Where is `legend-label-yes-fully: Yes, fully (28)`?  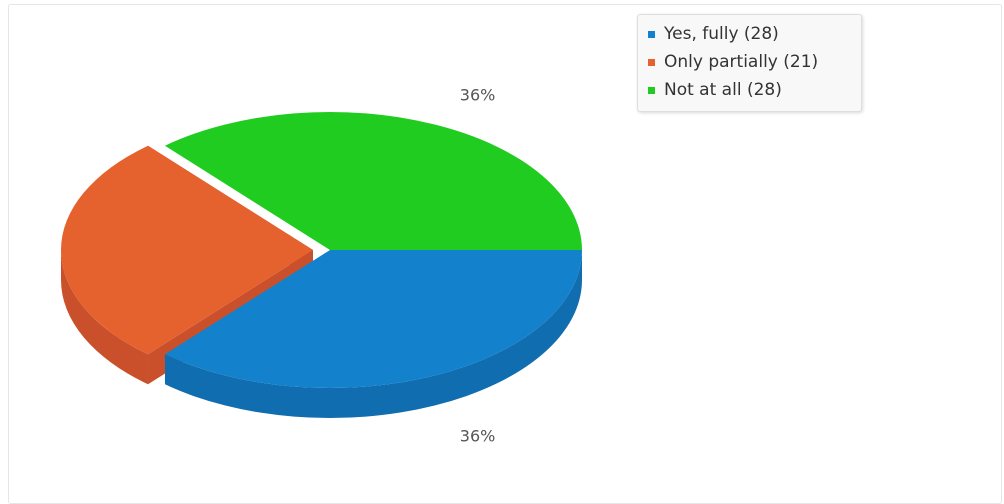
legend-label-yes-fully: Yes, fully (28) is located at coordinates (721, 34).